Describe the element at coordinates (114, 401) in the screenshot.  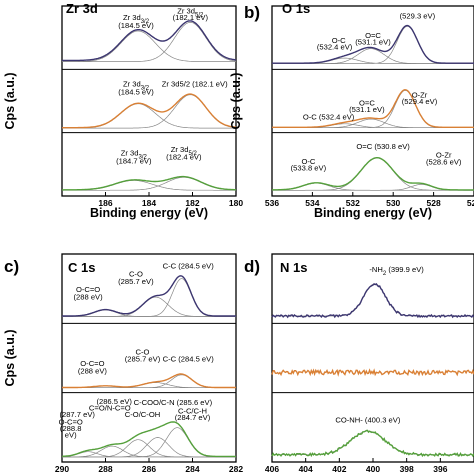
I see `peak-annotation: (286.5 eV)` at that location.